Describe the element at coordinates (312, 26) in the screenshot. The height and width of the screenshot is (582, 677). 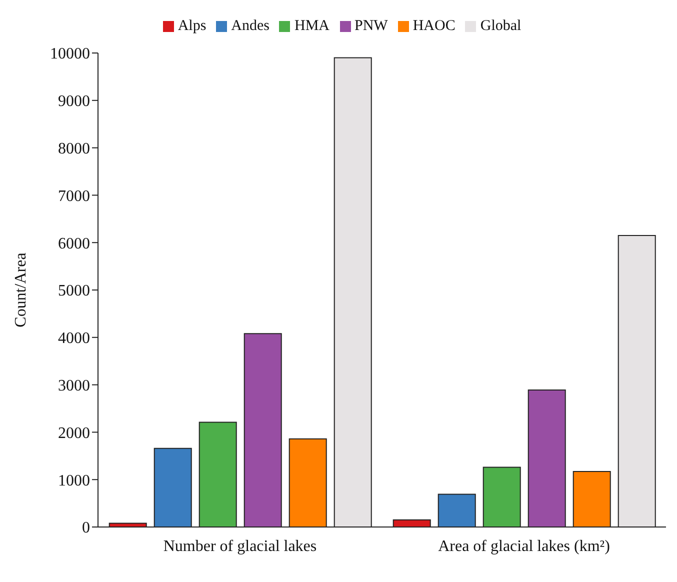
I see `legend-label: HMA` at that location.